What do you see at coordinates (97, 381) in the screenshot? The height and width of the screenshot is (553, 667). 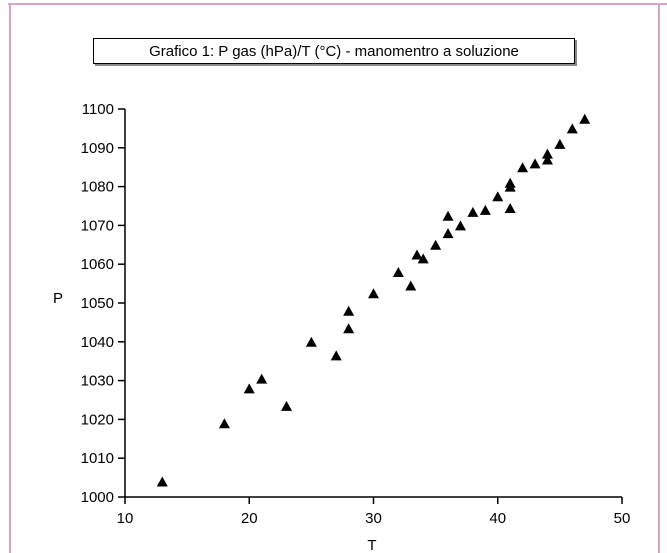 I see `y-tick-label: 1030` at bounding box center [97, 381].